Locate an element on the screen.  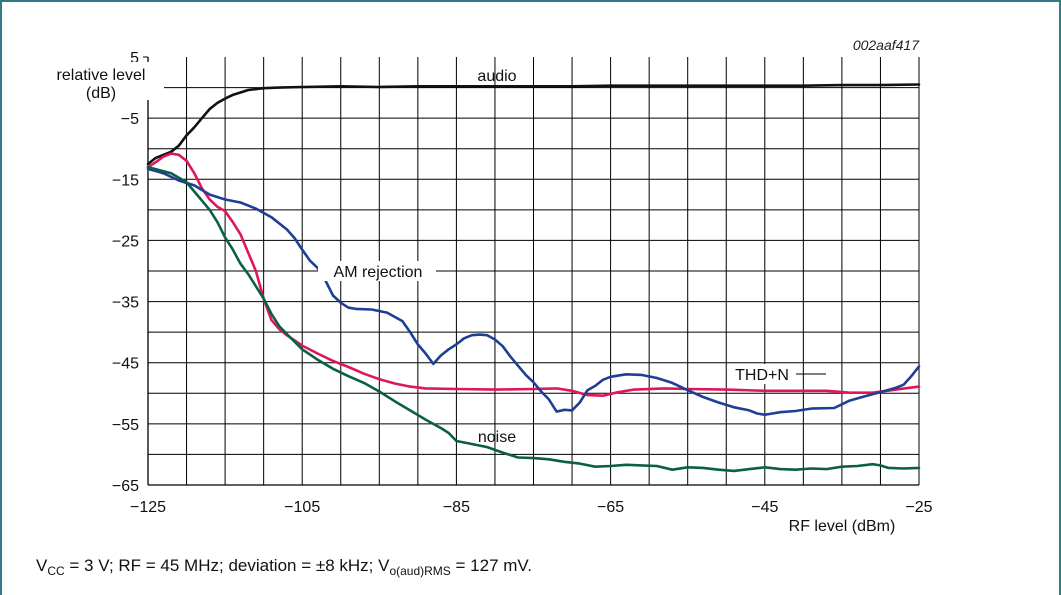
x-tick-label: −85 is located at coordinates (456, 507).